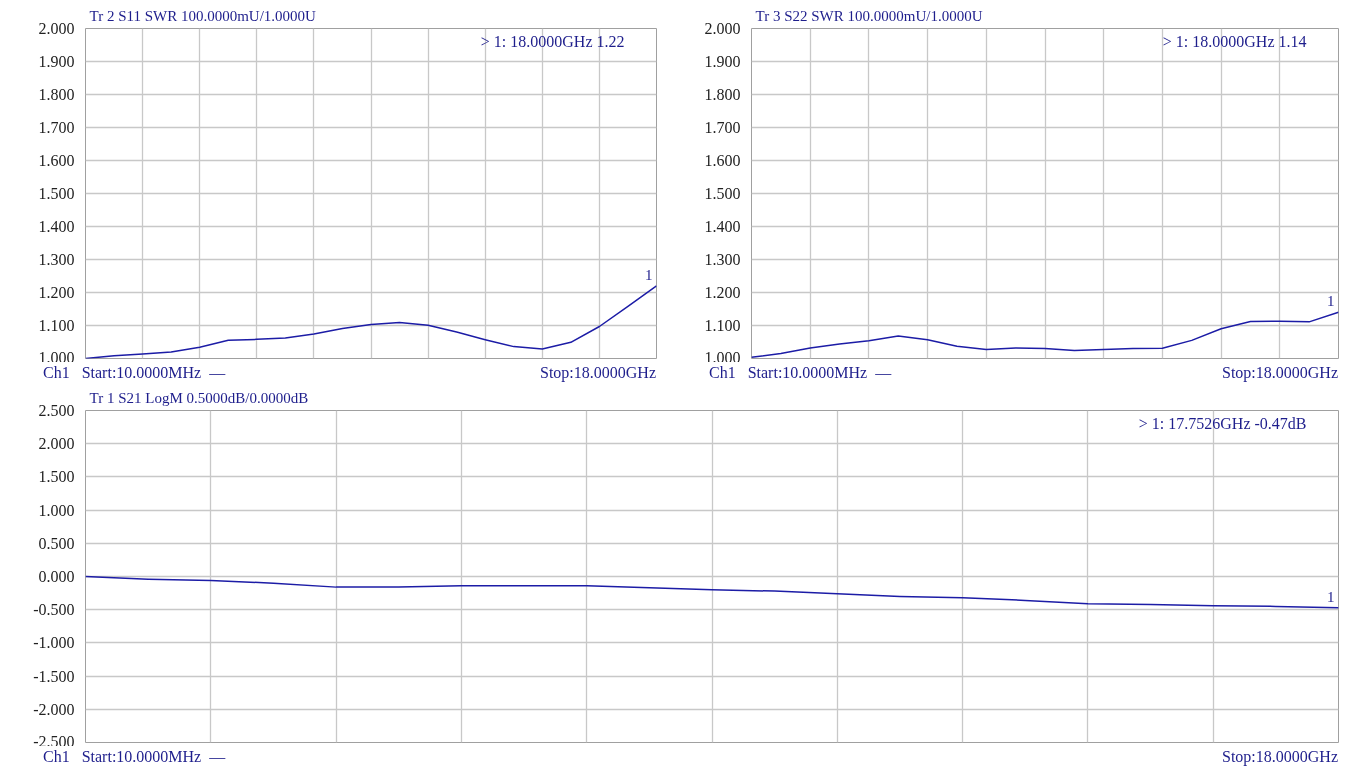 The height and width of the screenshot is (783, 1368). Describe the element at coordinates (869, 15) in the screenshot. I see `chart-title: Tr 3 S22 SWR 100.0000mU/1.0000U` at that location.